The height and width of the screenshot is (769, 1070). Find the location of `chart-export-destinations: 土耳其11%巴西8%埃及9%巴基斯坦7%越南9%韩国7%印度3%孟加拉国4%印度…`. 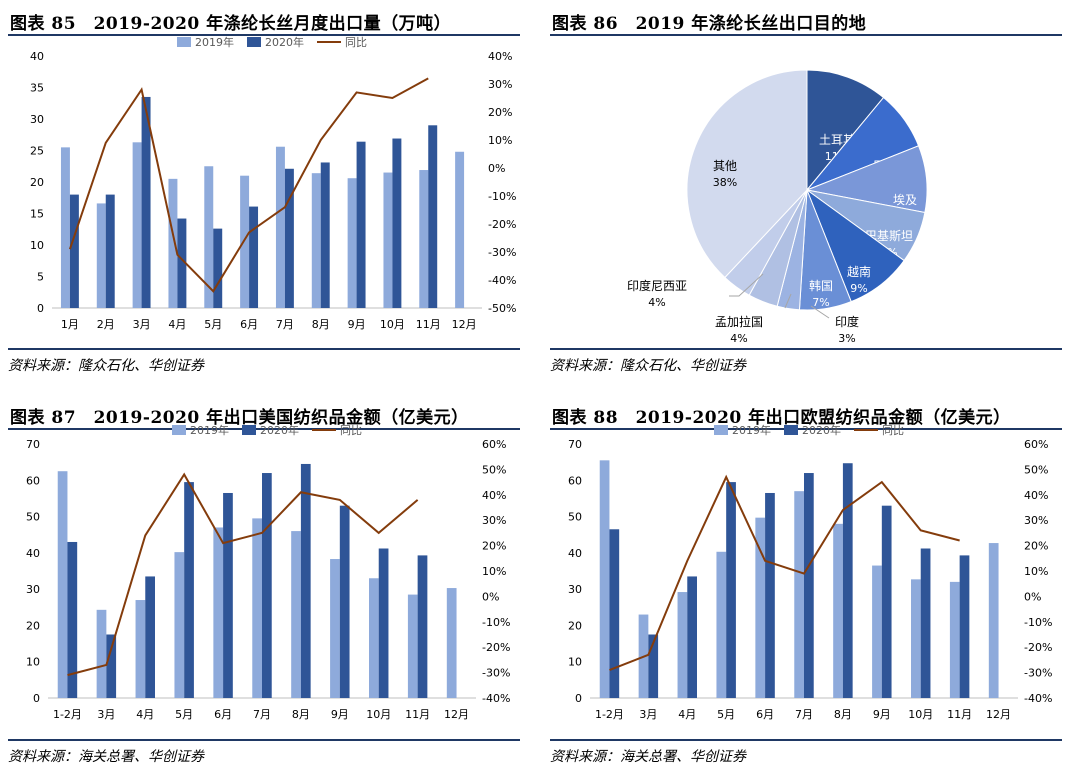

chart-export-destinations: 土耳其11%巴西8%埃及9%巴基斯坦7%越南9%韩国7%印度3%孟加拉国4%印度… is located at coordinates (777, 207).